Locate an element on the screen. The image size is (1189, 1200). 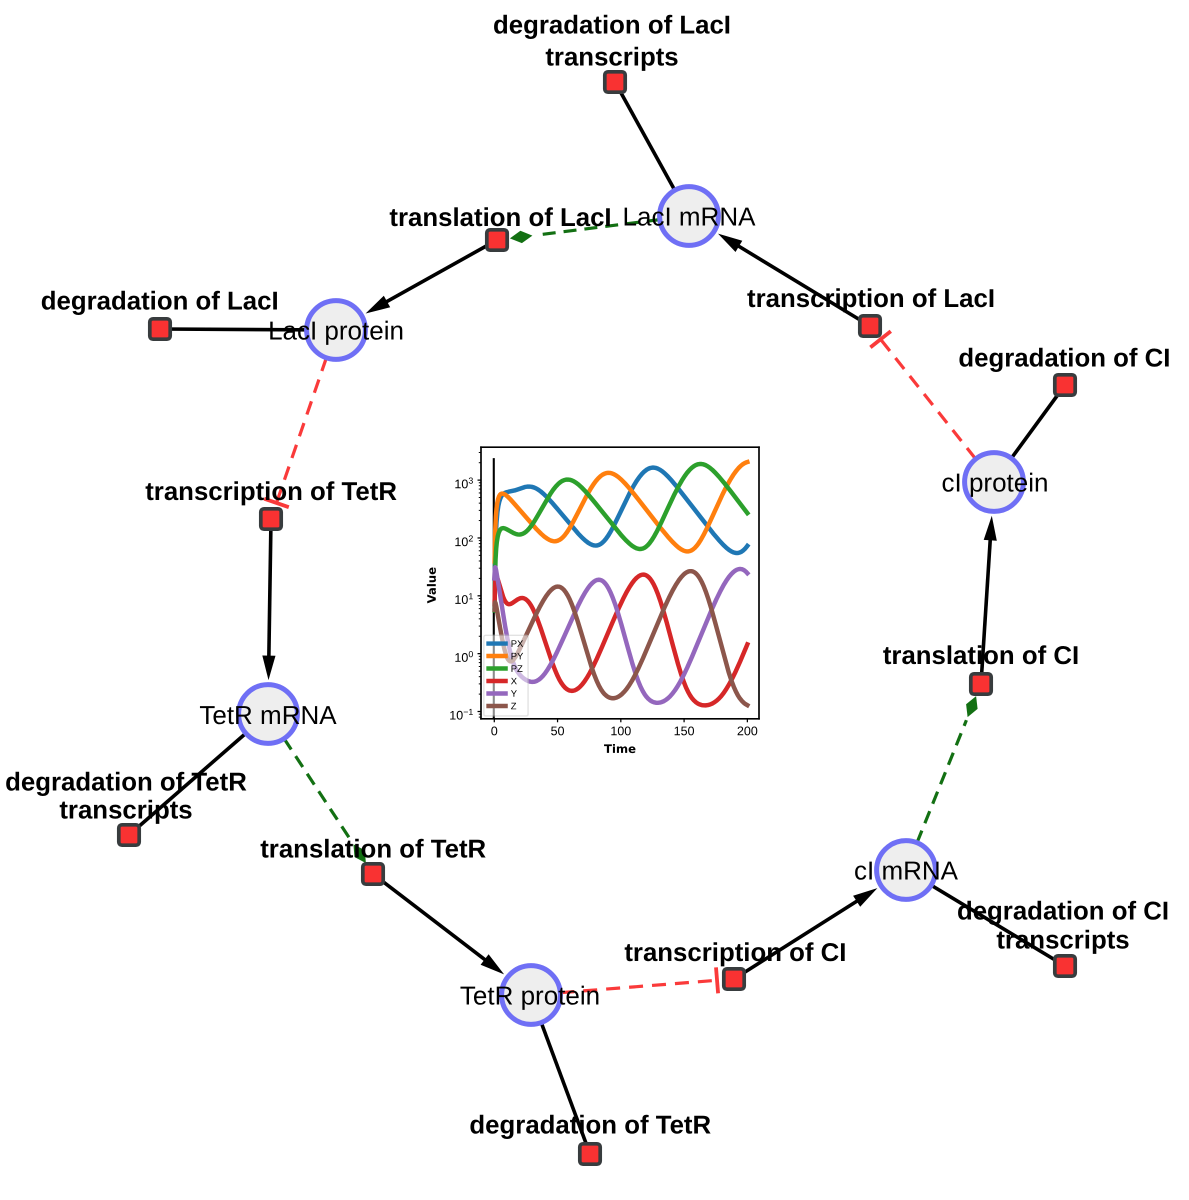
svg-text: transcription of LacI is located at coordinates (871, 299).